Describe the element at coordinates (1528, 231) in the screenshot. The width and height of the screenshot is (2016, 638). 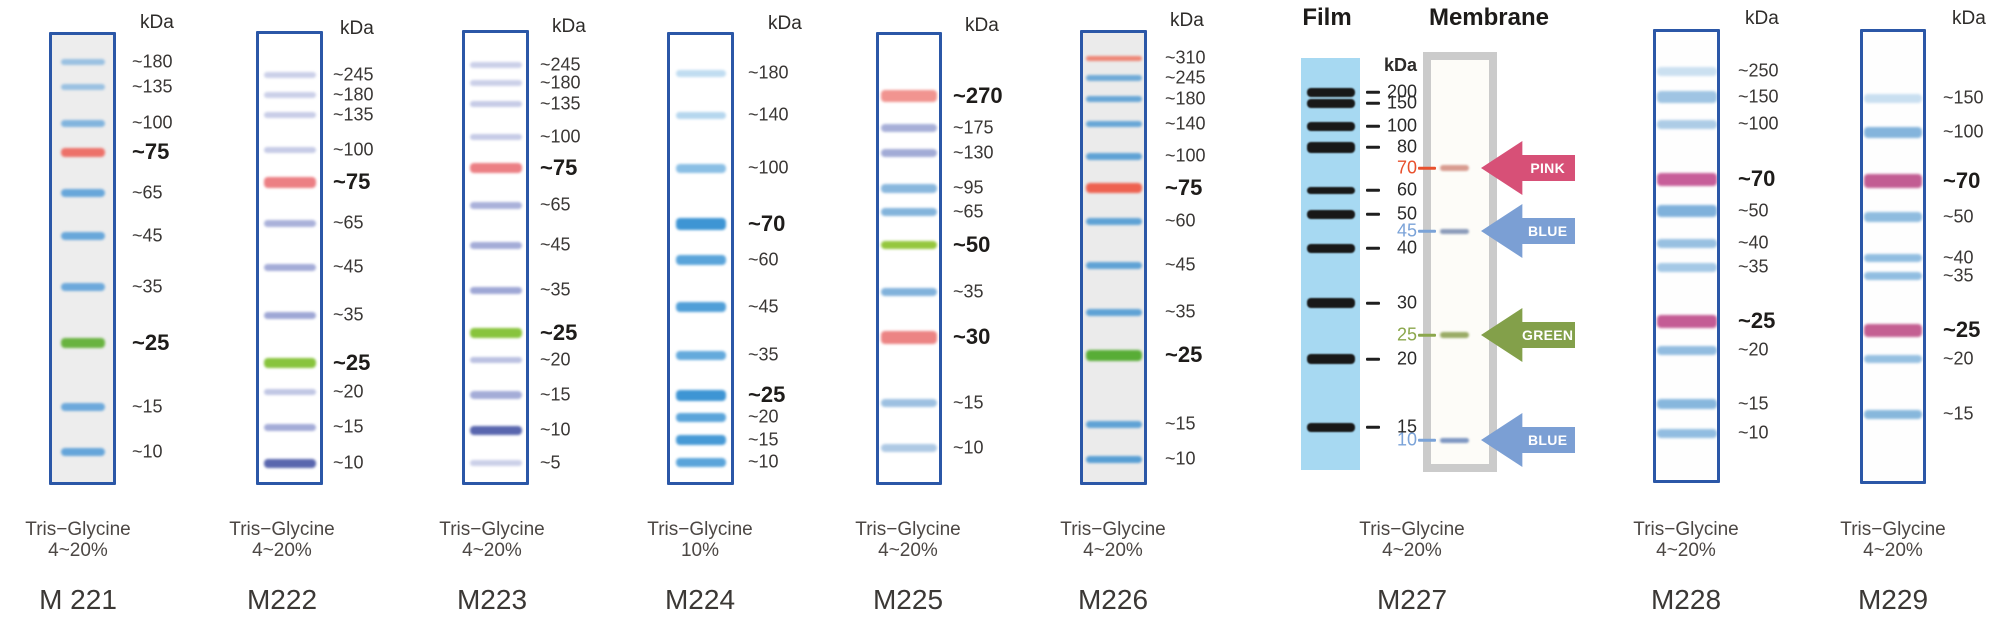
I see `arrow-blue-1: BLUE` at that location.